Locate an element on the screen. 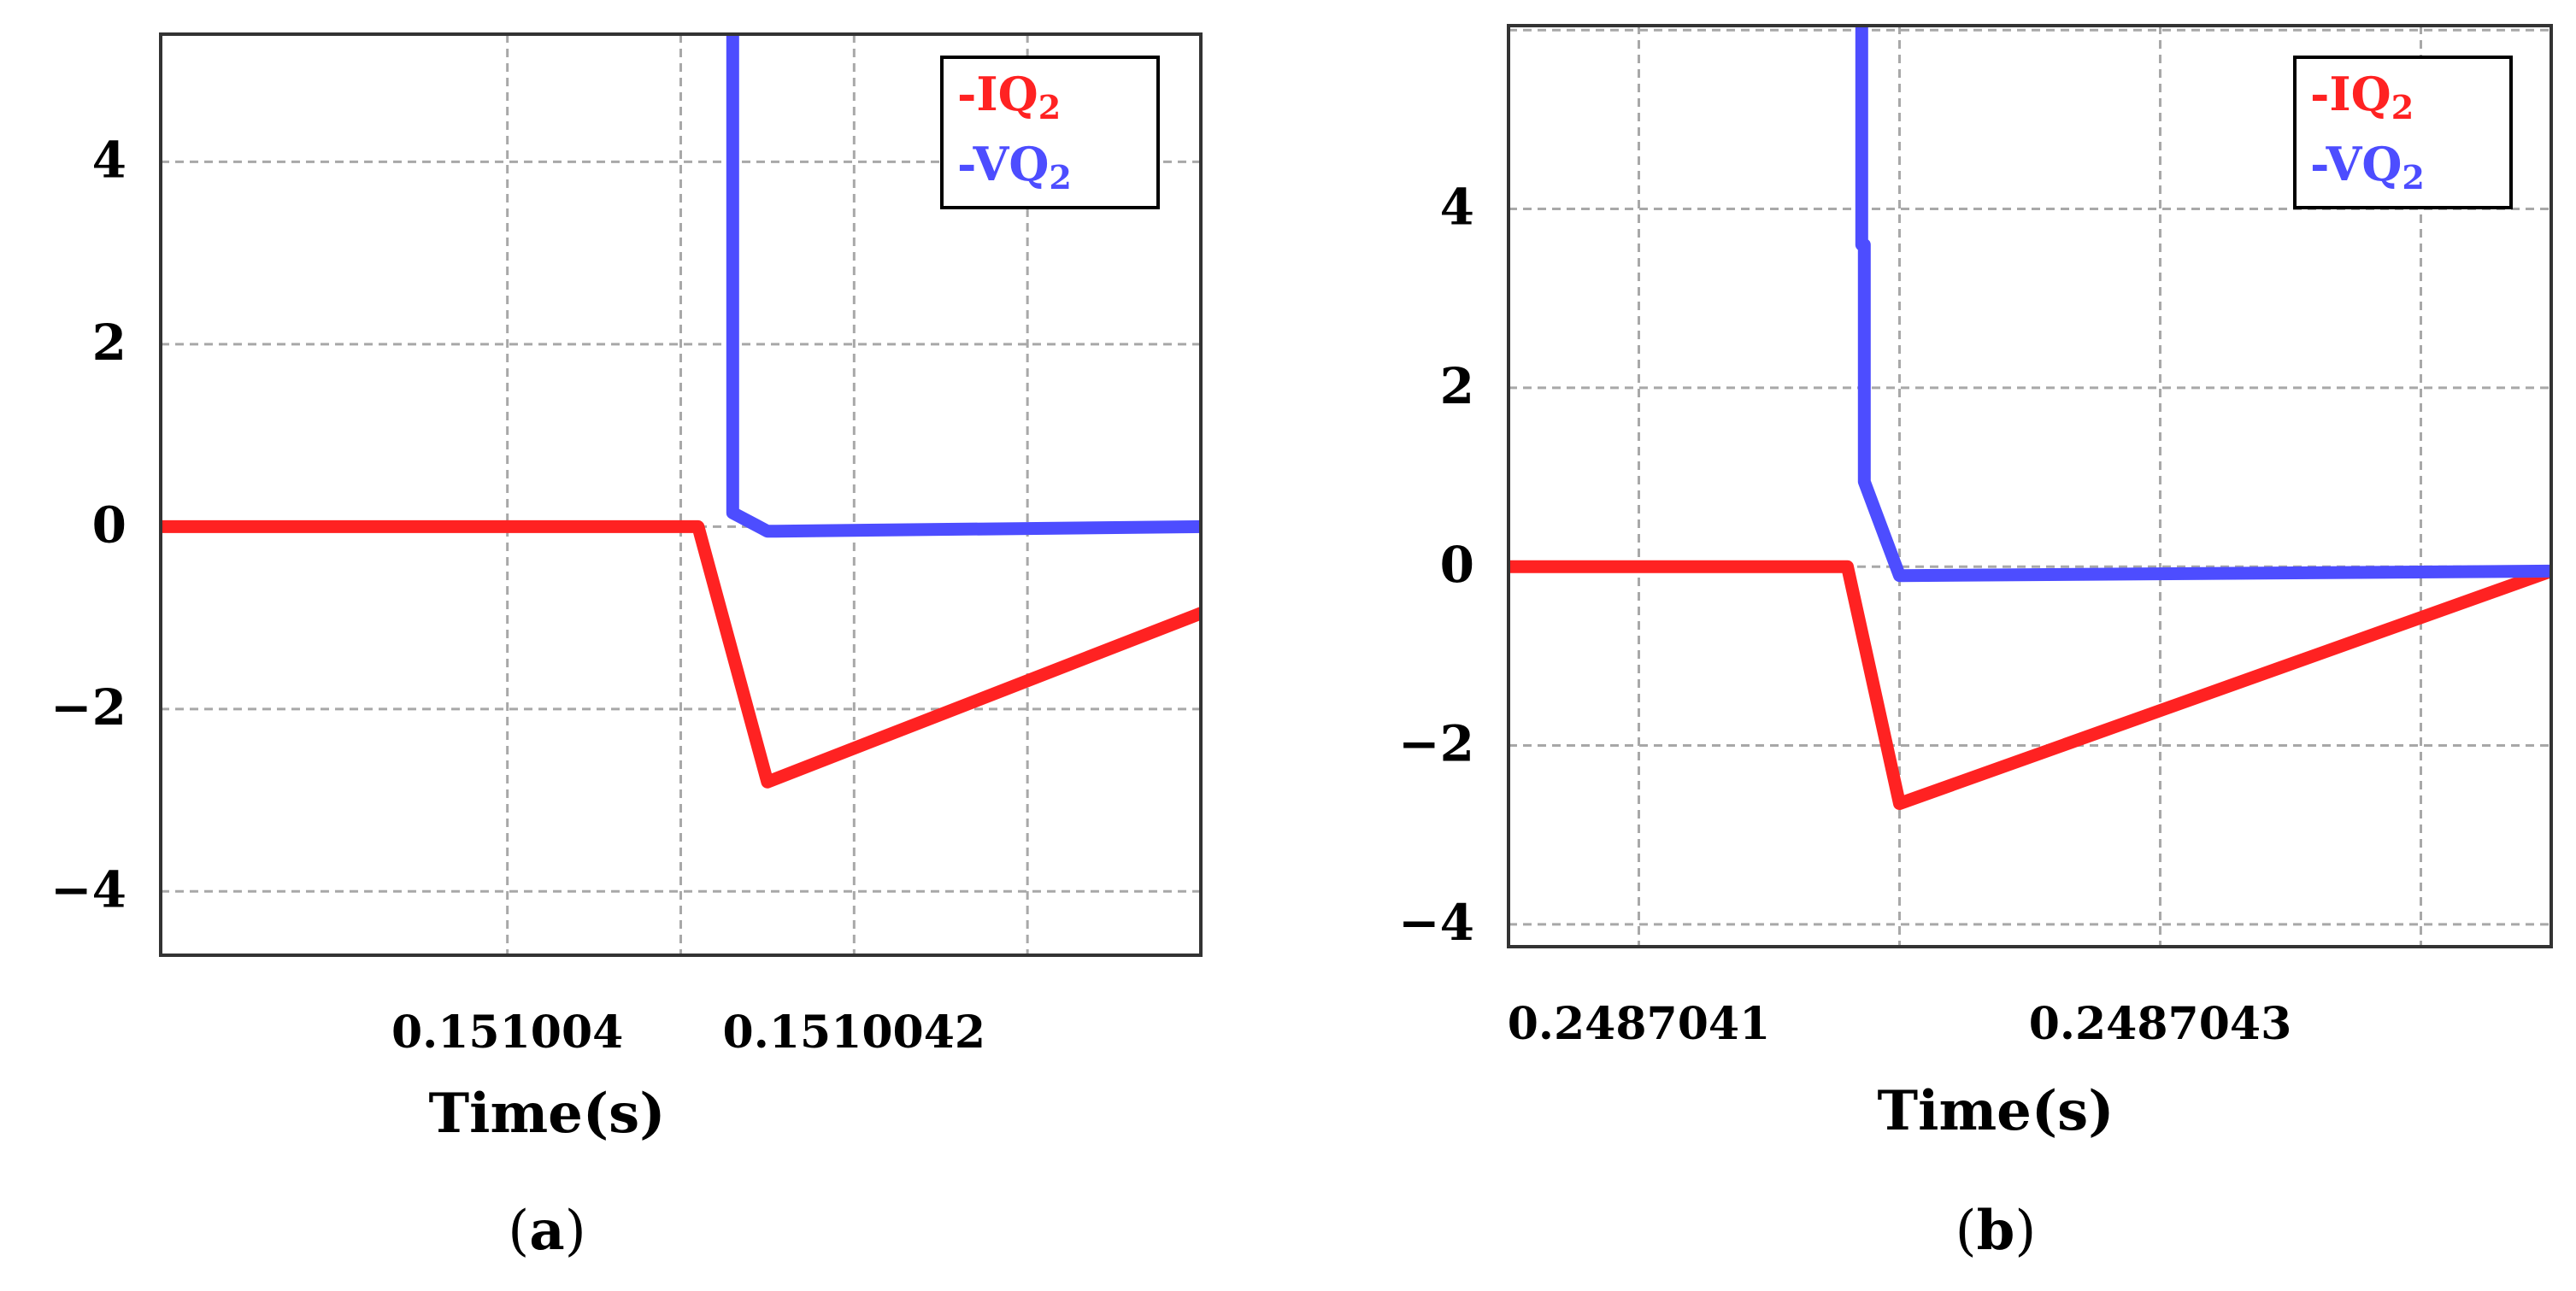  panel-letter: b is located at coordinates (1996, 1231).